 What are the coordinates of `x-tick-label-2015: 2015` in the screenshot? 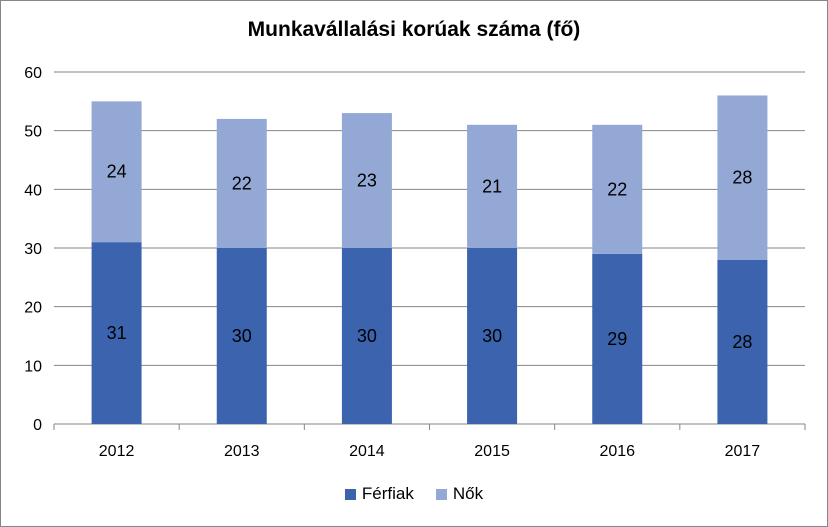 It's located at (492, 451).